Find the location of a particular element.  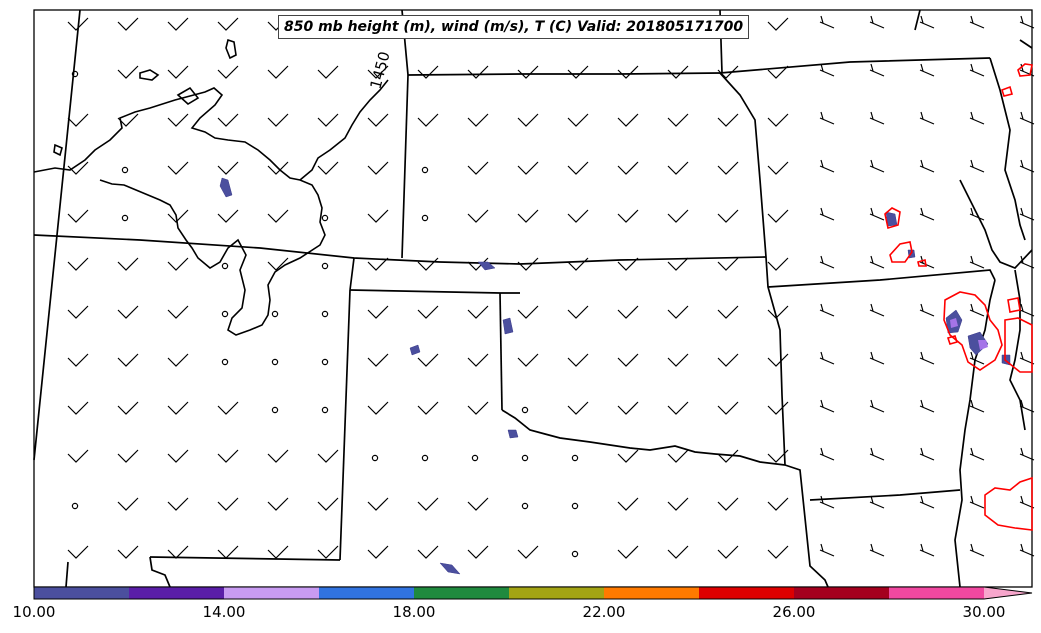

border-kansas-north is located at coordinates (564, 74).